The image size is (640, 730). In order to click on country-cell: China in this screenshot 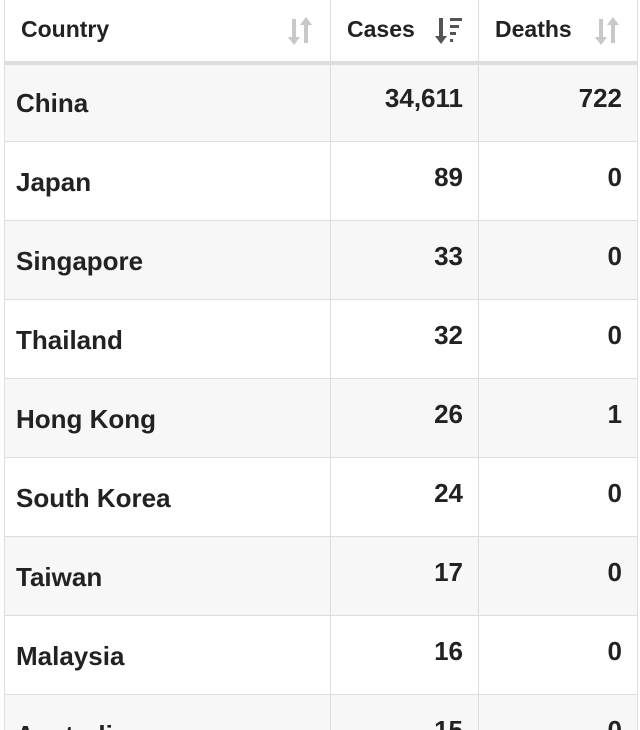, I will do `click(167, 102)`.